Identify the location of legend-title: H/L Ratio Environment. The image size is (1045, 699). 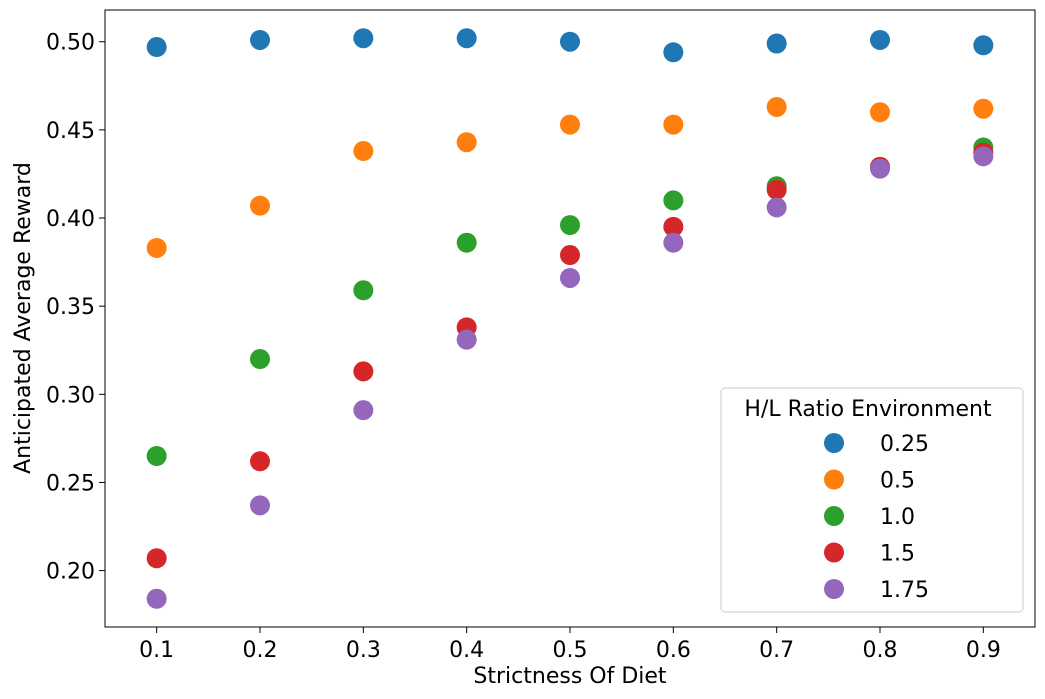
(868, 409).